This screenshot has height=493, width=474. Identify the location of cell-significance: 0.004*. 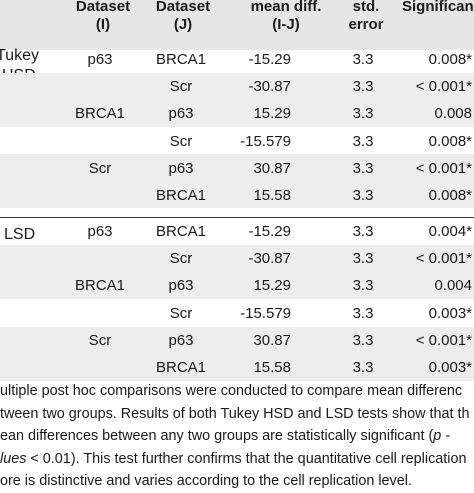
(450, 231).